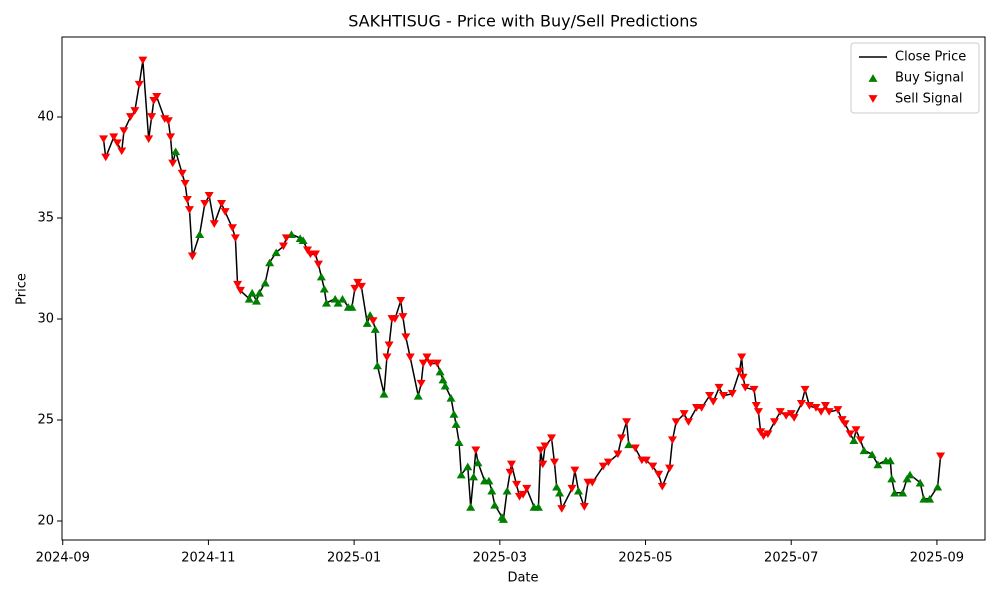 The height and width of the screenshot is (600, 1000). I want to click on x-tick-label: 2025-09, so click(937, 558).